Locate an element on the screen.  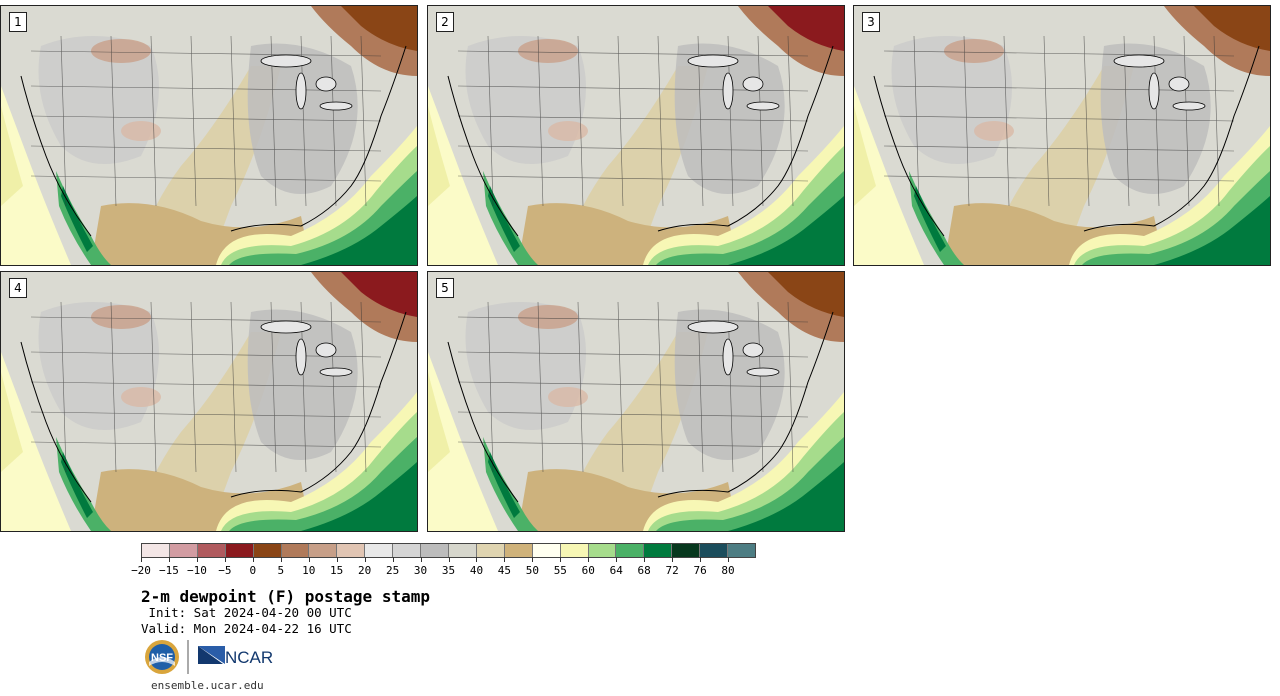
colorbar-tick-label: 68 is located at coordinates (644, 570).